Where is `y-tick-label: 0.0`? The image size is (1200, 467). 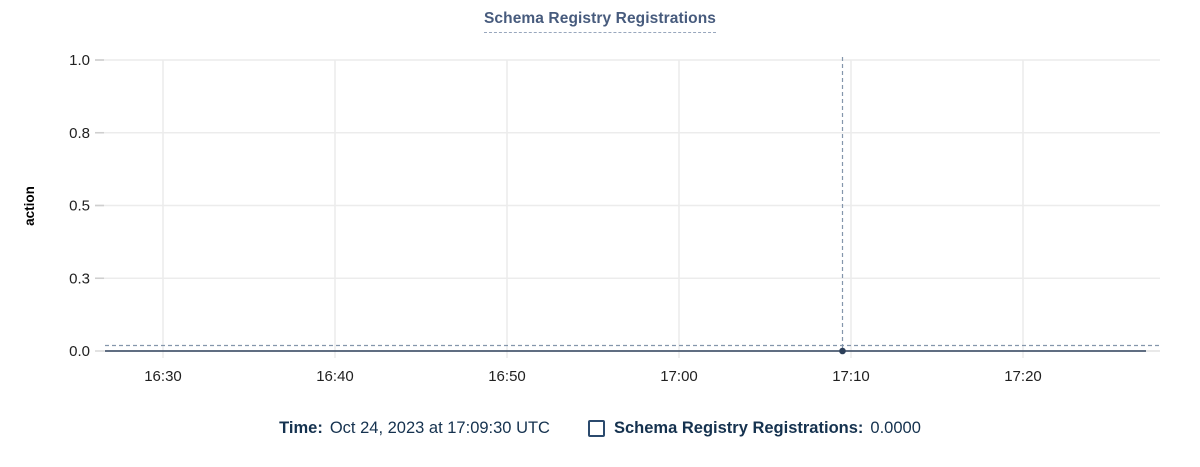 y-tick-label: 0.0 is located at coordinates (79, 351).